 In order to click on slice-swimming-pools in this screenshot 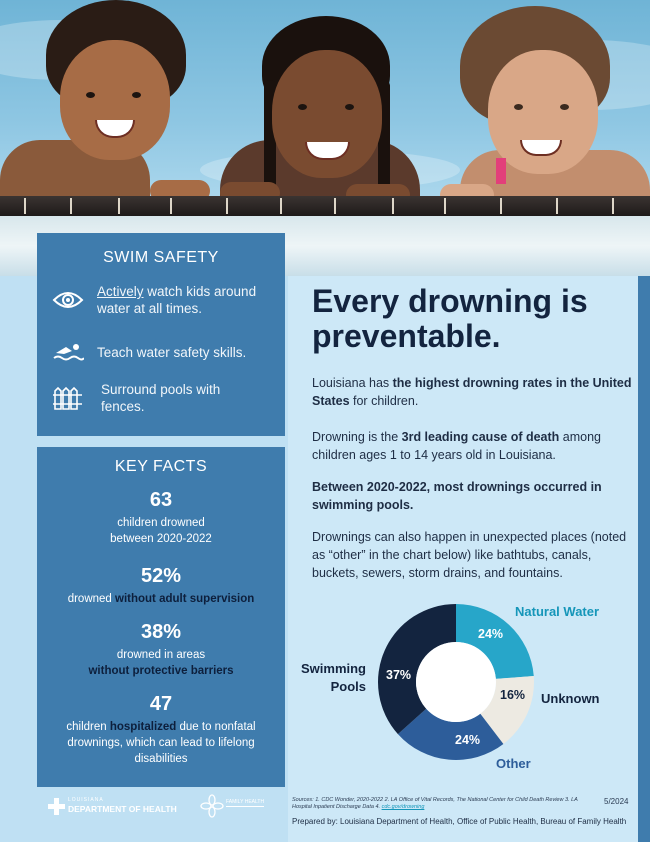, I will do `click(417, 669)`.